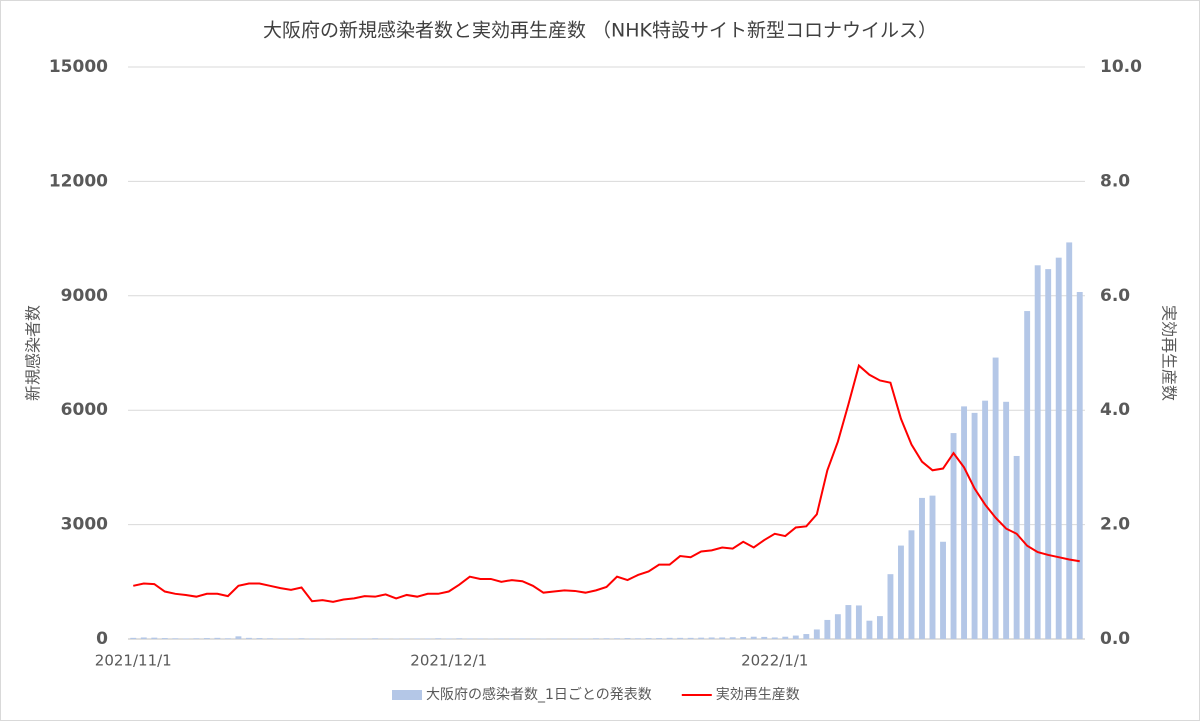 The height and width of the screenshot is (721, 1200). I want to click on legend-swatch, so click(407, 695).